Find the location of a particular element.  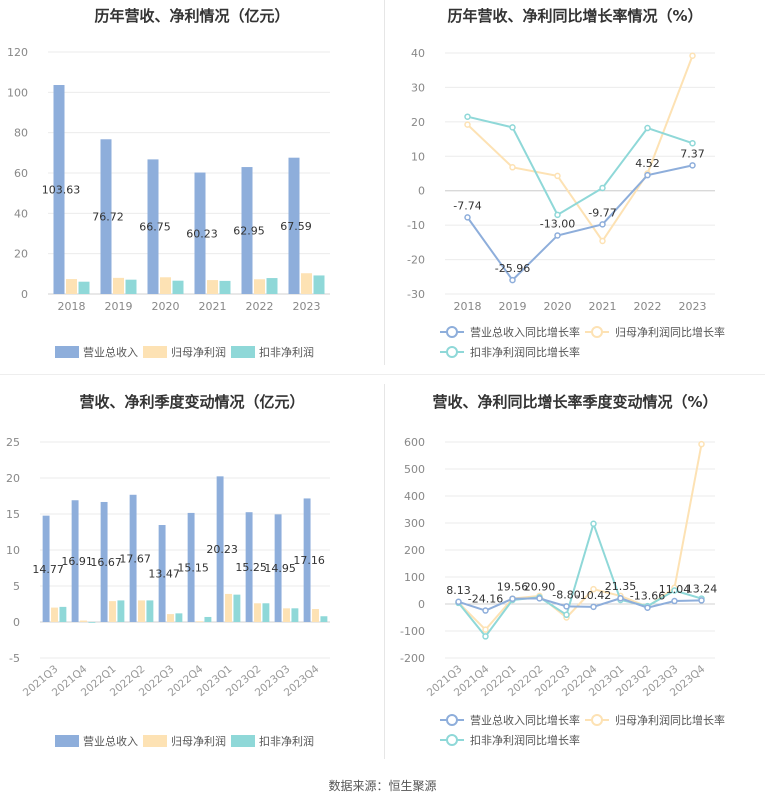

y-tick-label: 10 is located at coordinates (418, 156).